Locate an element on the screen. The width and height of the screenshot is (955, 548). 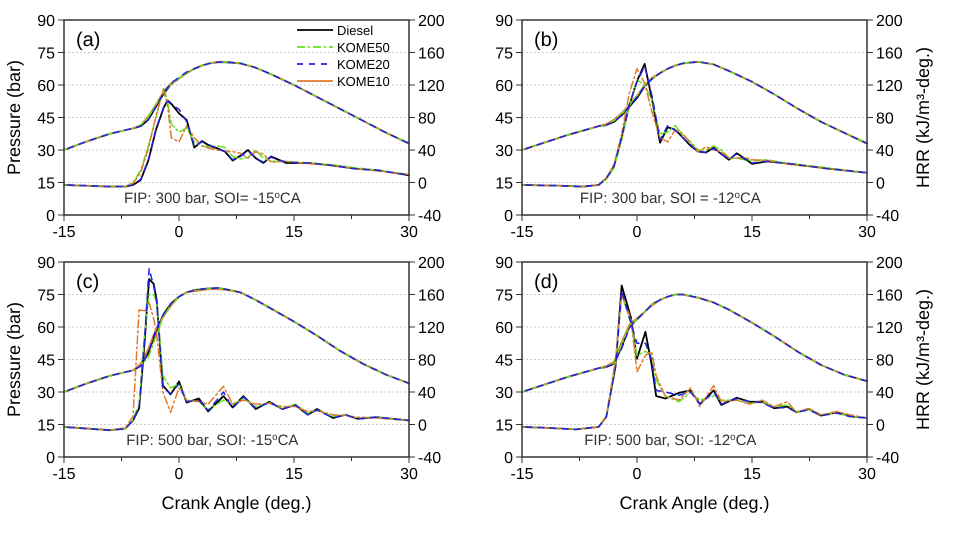
annotation: FIP: 500 bar, SOI: -15$^{o}$CA is located at coordinates (212, 440).